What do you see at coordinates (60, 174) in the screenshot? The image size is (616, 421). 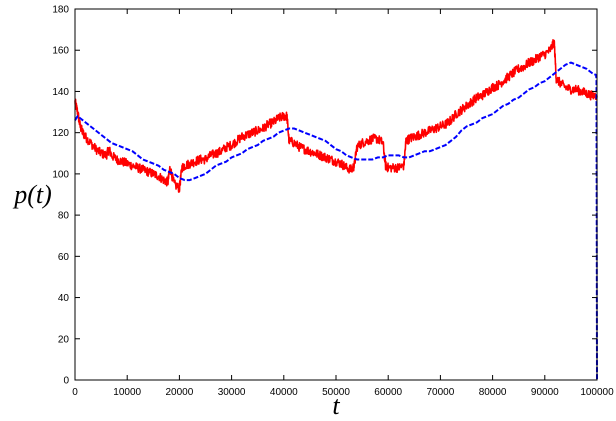 I see `y-tick-label: 100` at bounding box center [60, 174].